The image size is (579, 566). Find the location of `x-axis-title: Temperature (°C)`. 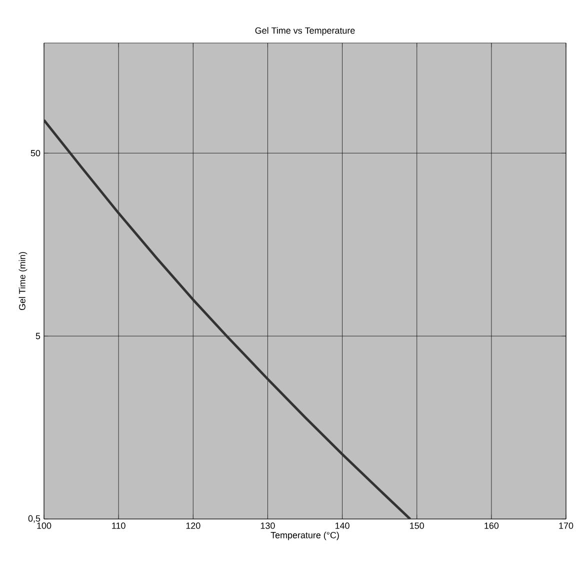

x-axis-title: Temperature (°C) is located at coordinates (304, 536).